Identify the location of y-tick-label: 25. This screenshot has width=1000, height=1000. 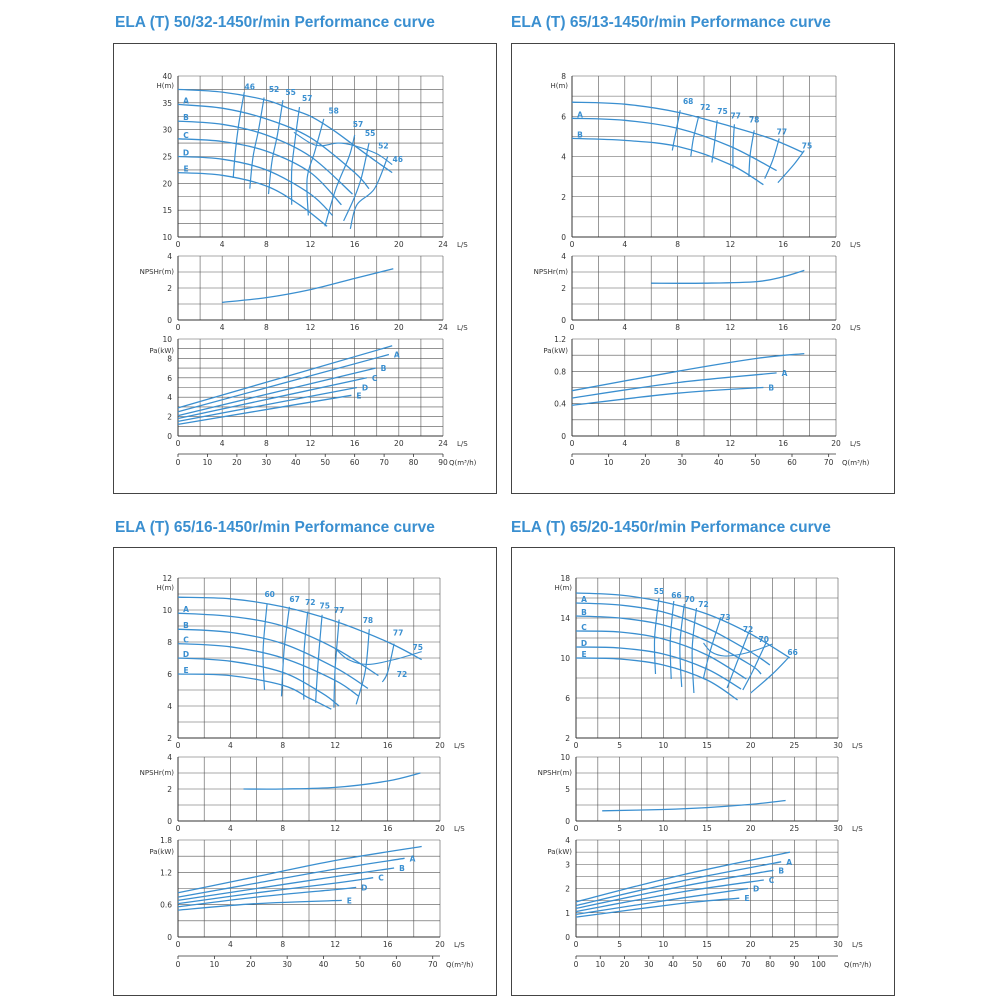
(167, 157).